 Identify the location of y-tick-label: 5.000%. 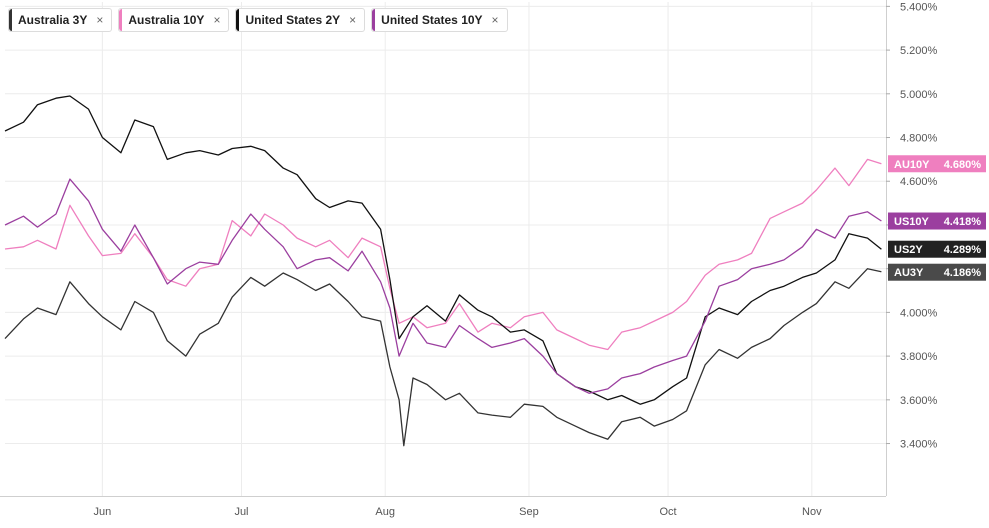
(919, 95).